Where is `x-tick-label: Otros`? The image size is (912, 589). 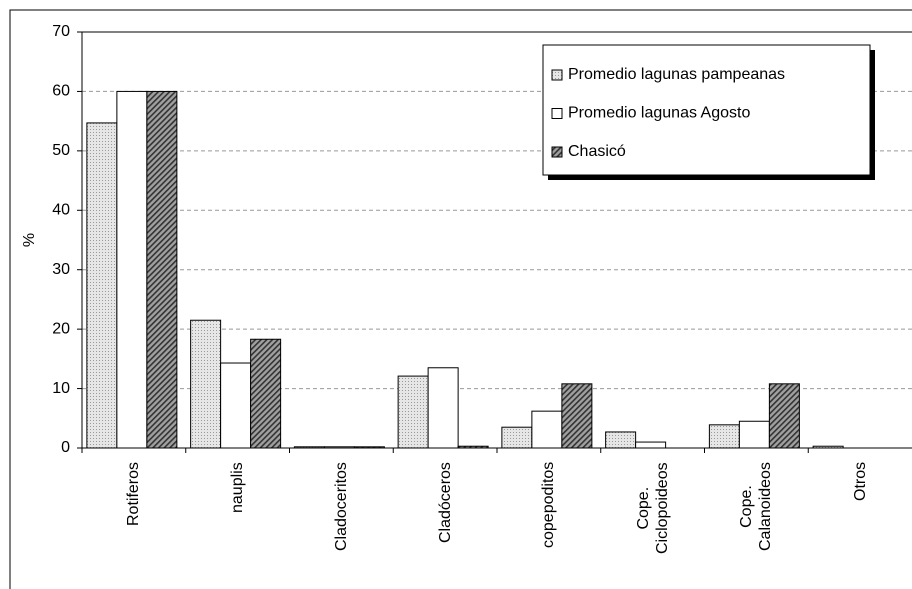 x-tick-label: Otros is located at coordinates (860, 481).